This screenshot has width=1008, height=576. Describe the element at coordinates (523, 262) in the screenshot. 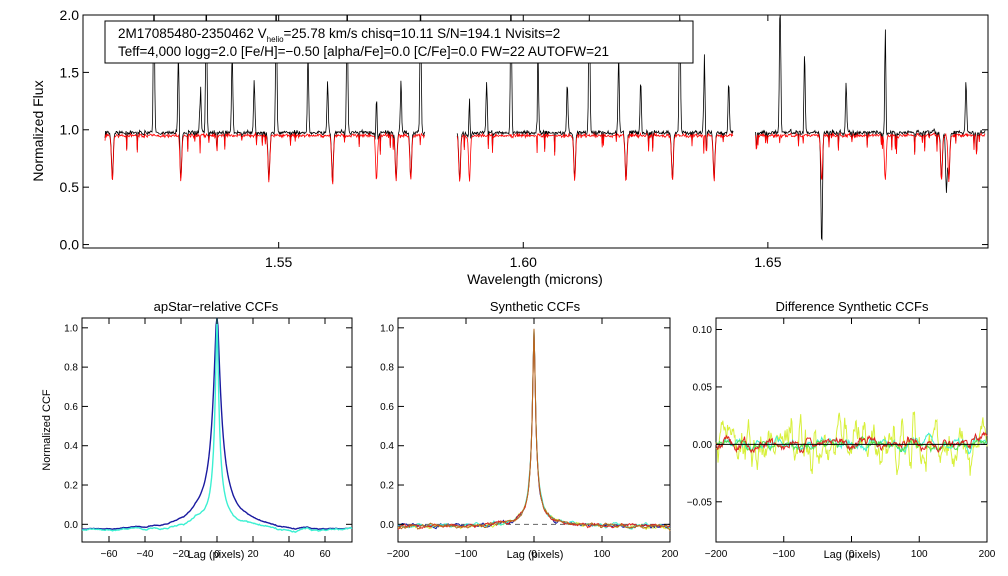

I see `spectrum-xtick-label: 1.60` at that location.